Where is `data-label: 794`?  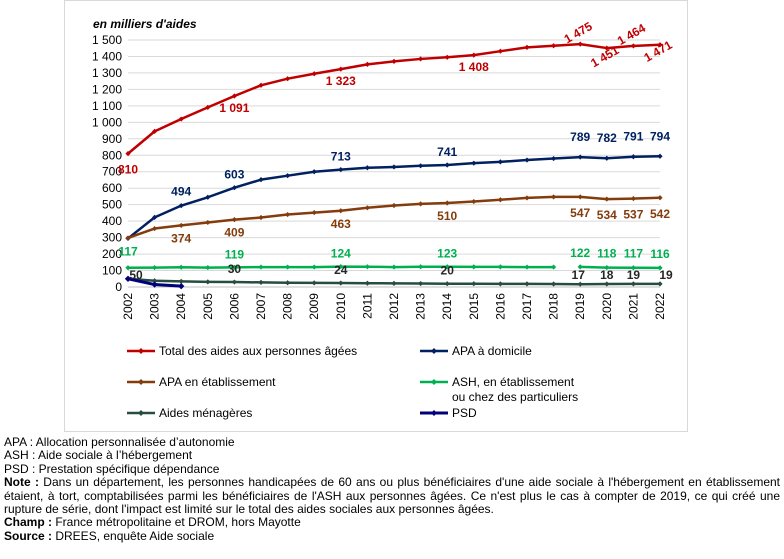 data-label: 794 is located at coordinates (660, 136).